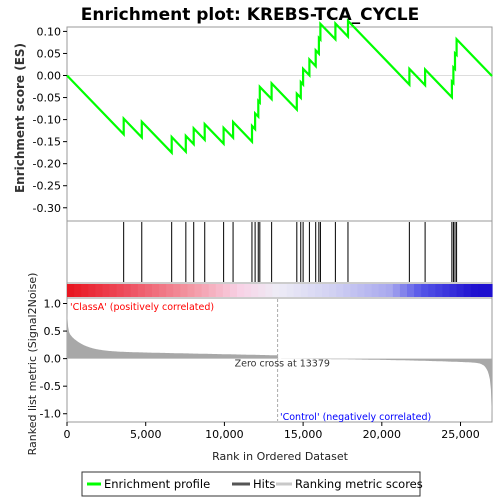  Describe the element at coordinates (47, 120) in the screenshot. I see `es-y-tick-label: -0.10` at that location.